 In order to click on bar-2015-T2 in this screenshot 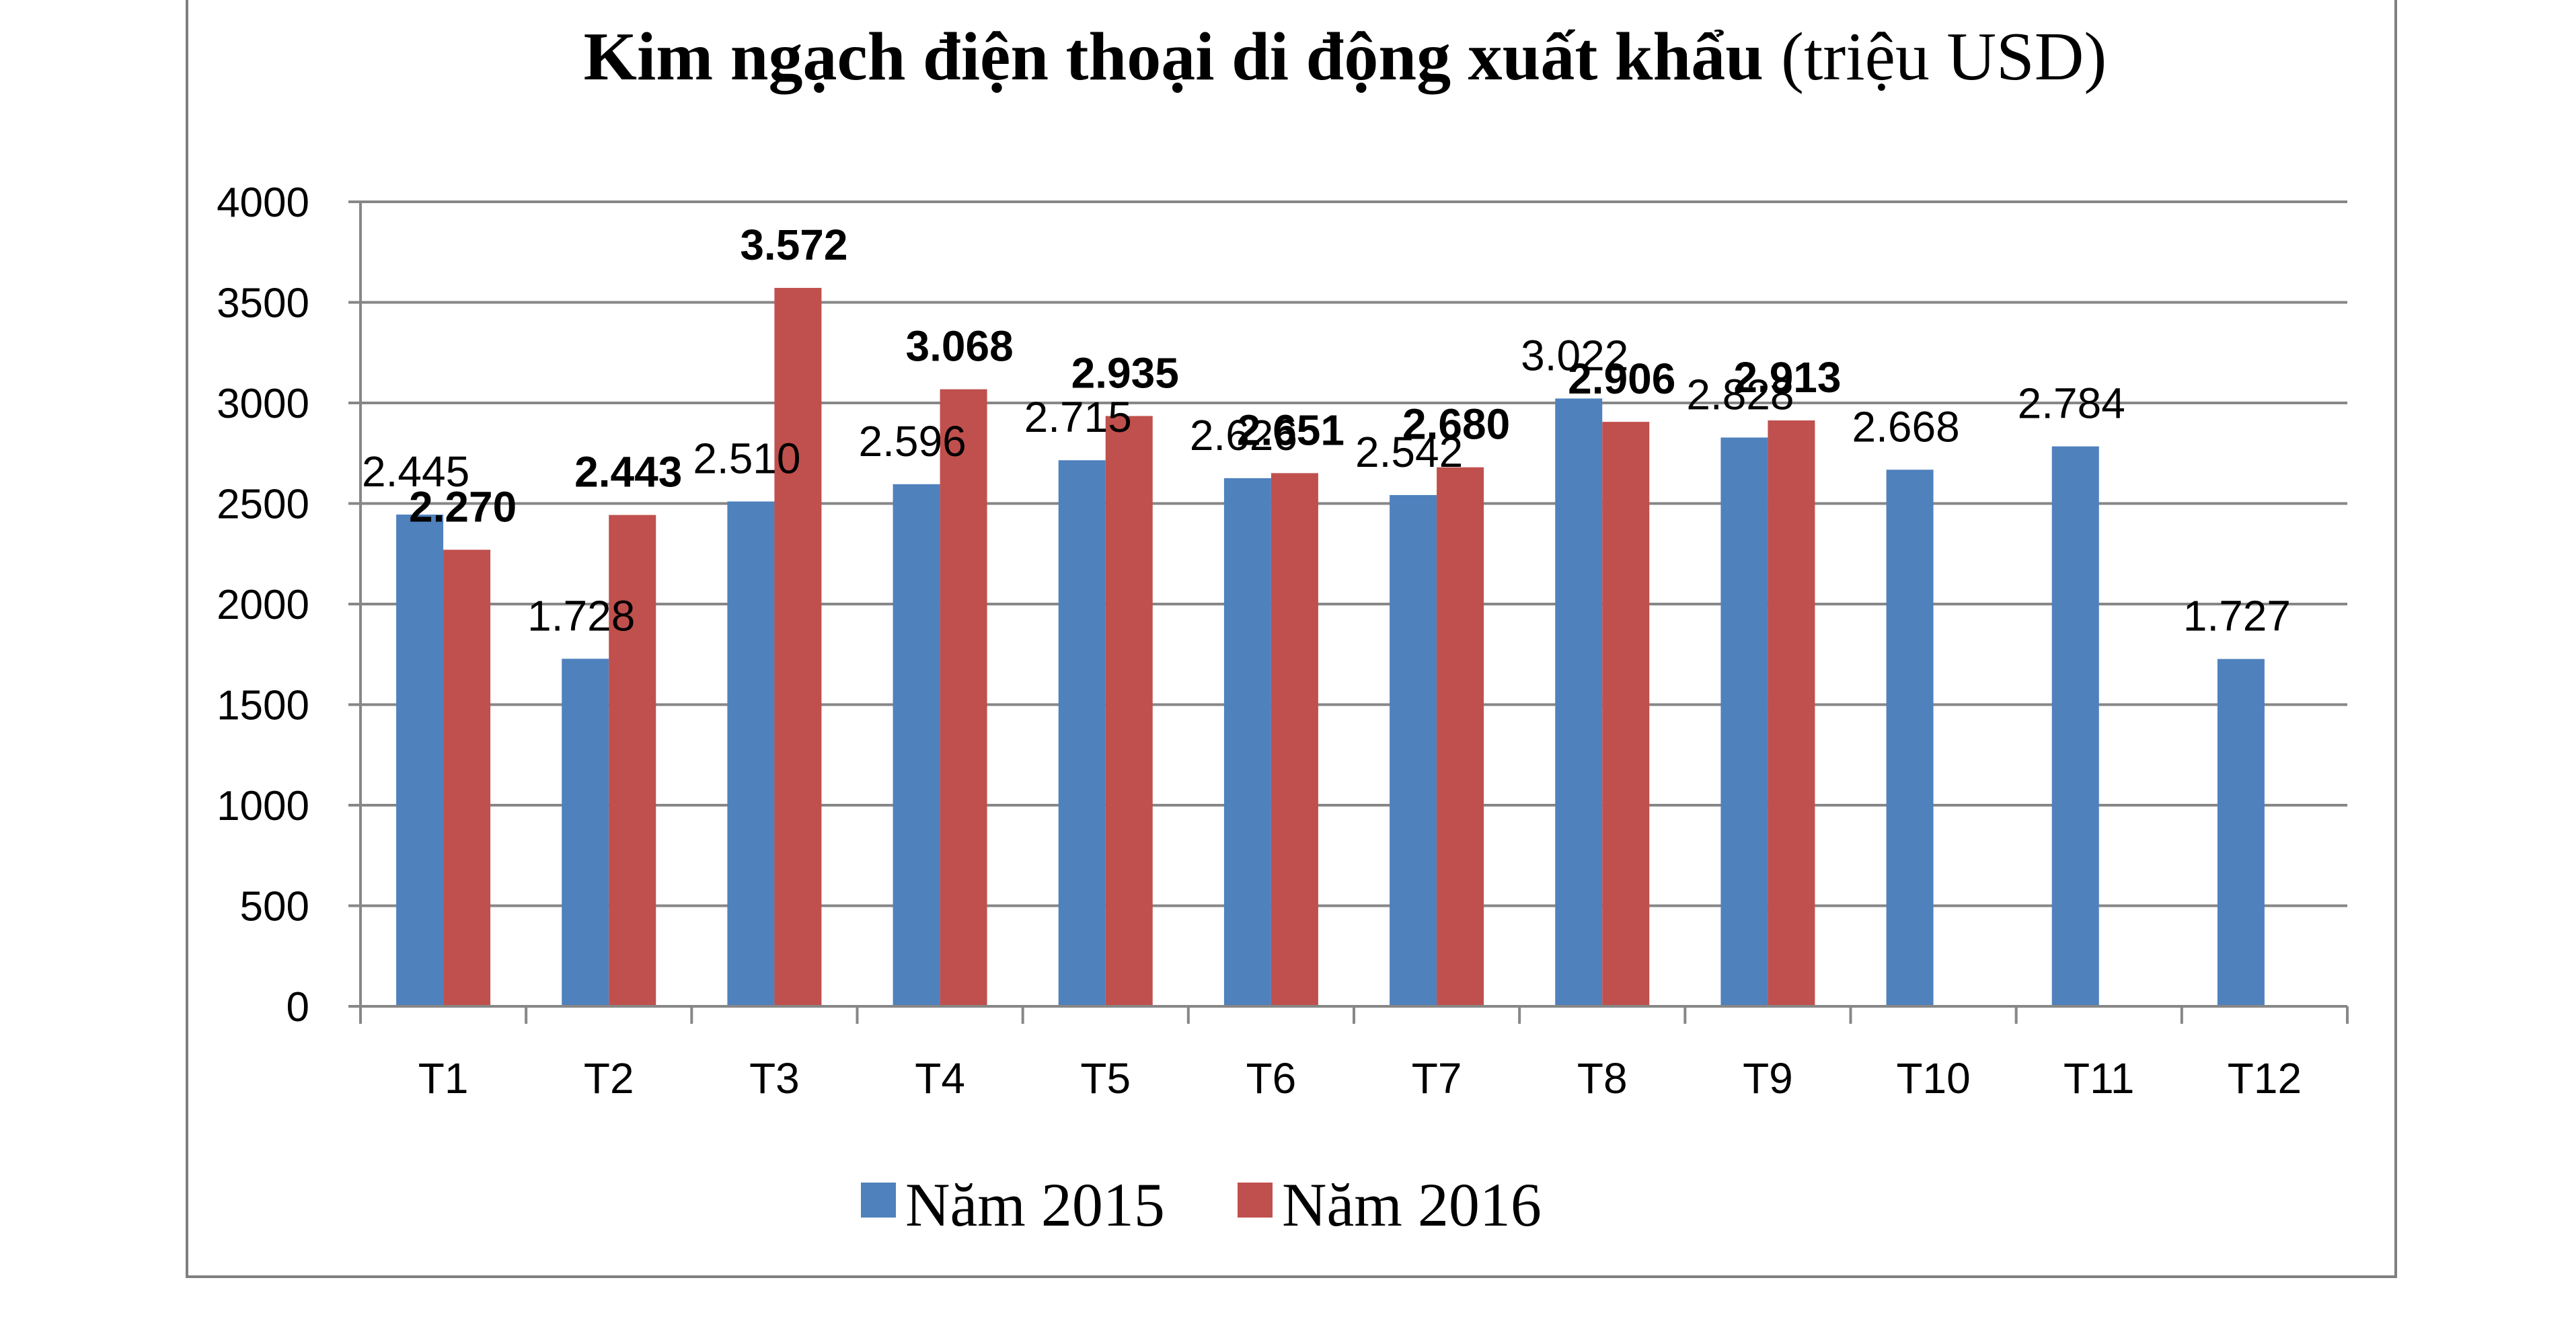, I will do `click(585, 832)`.